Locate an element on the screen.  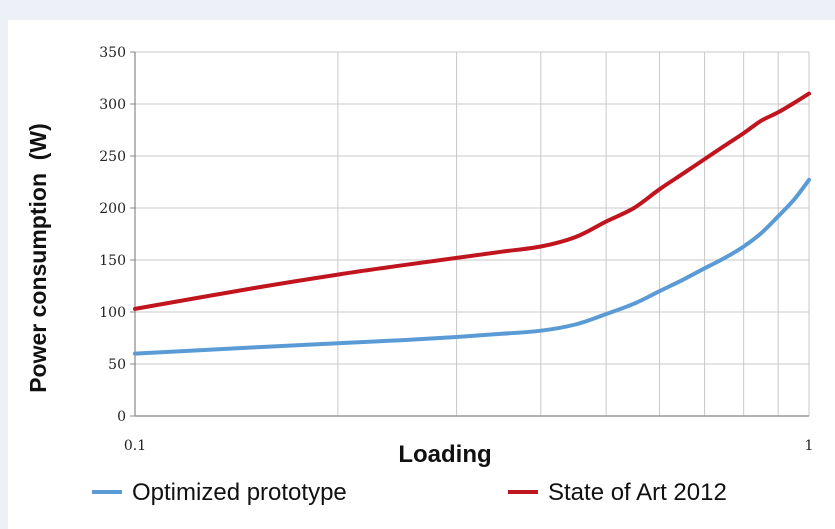
y-tick-label-2: 100 is located at coordinates (112, 313).